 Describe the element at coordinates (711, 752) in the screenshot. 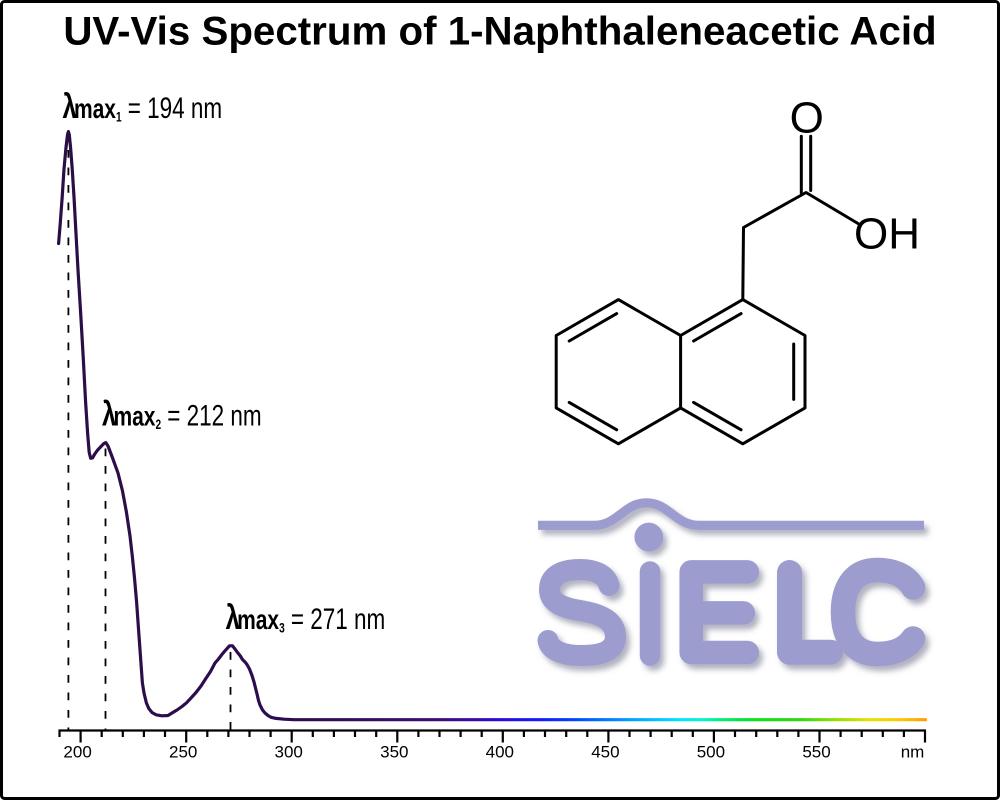

I see `svg-text: 500` at that location.